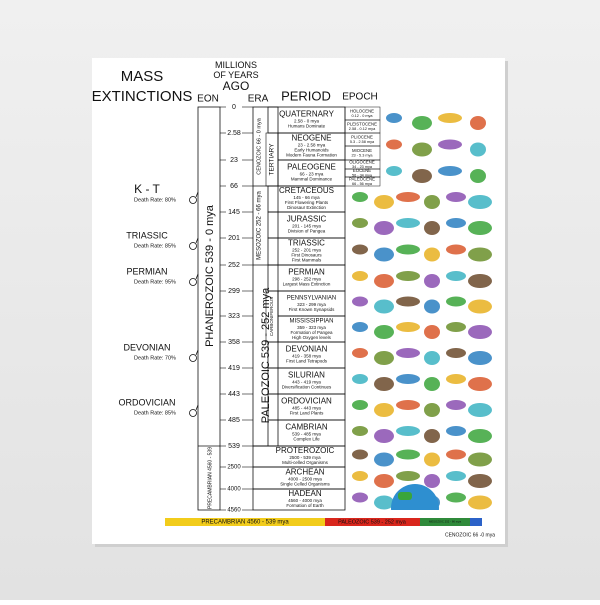 Image resolution: width=600 pixels, height=605 pixels. What do you see at coordinates (362, 111) in the screenshot?
I see `epoch-name: HOLOCENE` at bounding box center [362, 111].